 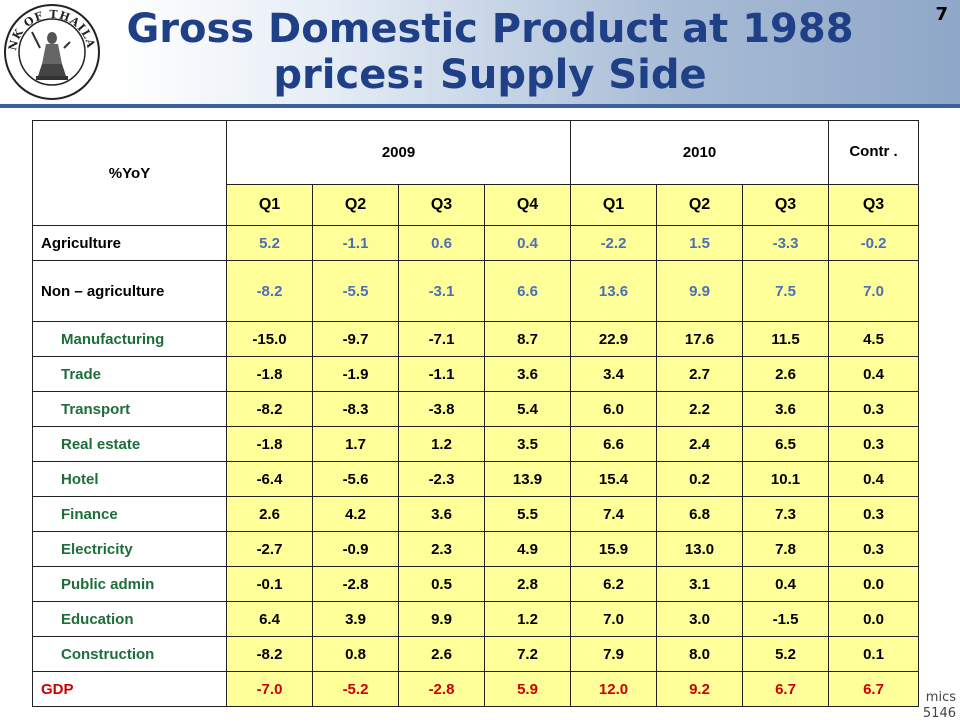 I want to click on table-cell: -7.0, so click(x=269, y=689).